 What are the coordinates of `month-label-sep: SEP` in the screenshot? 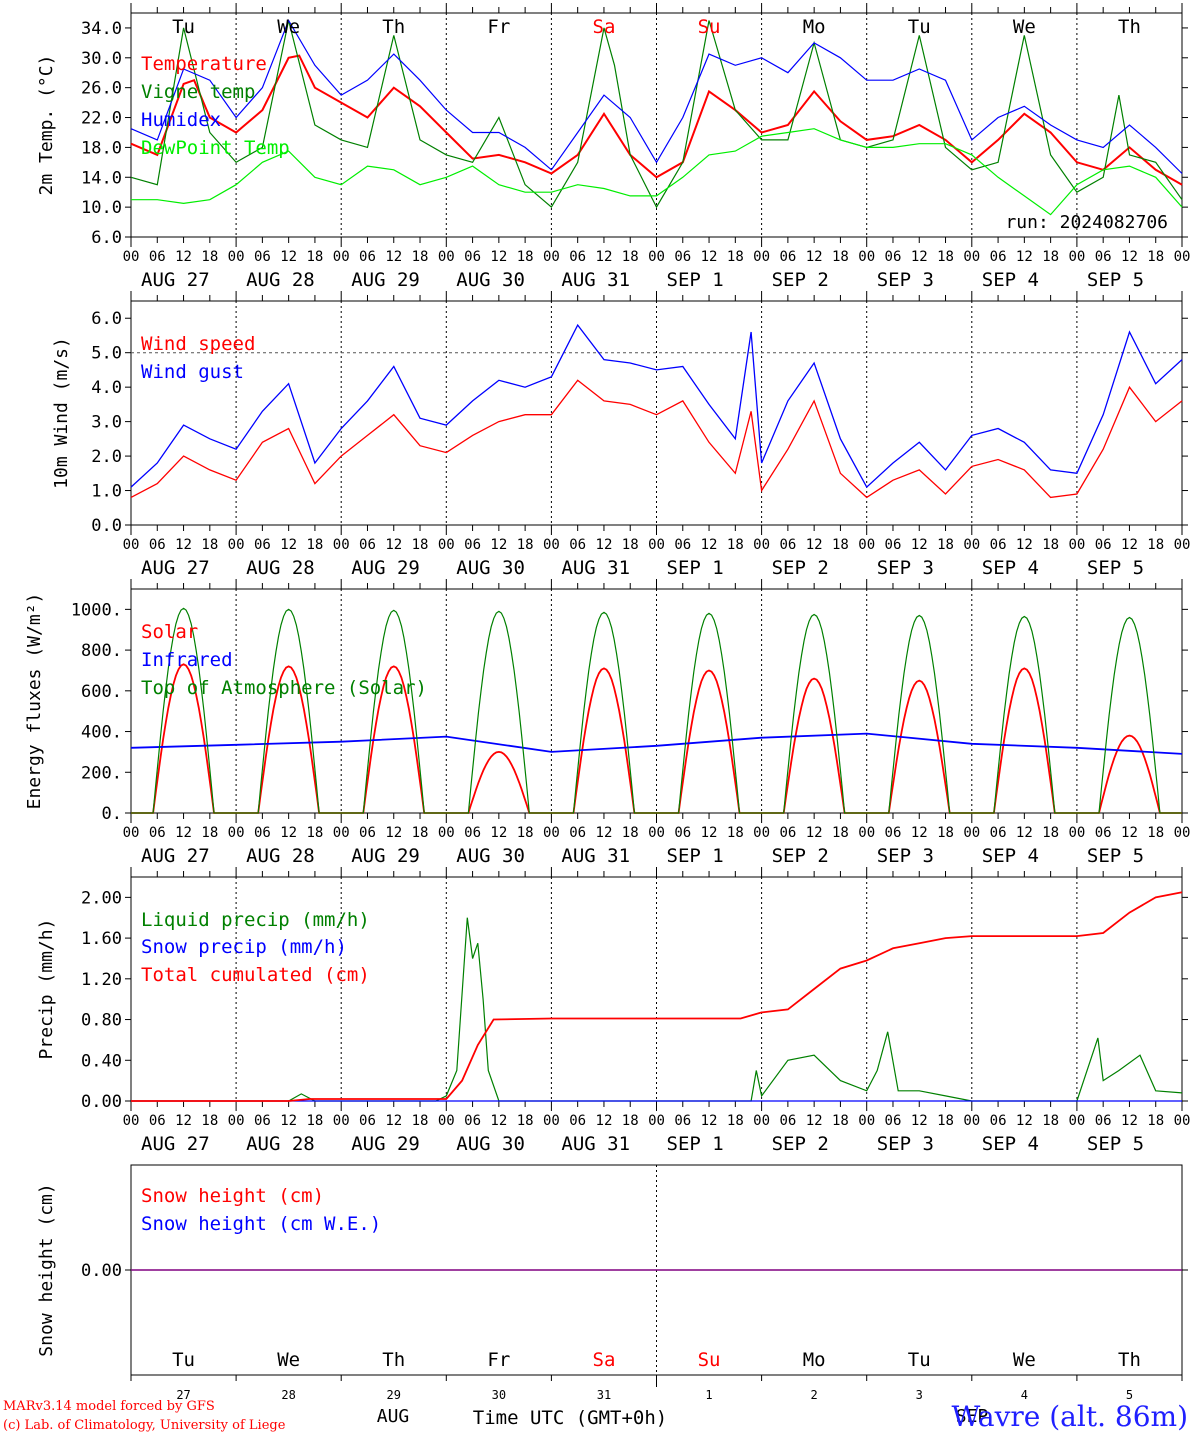 It's located at (972, 1416).